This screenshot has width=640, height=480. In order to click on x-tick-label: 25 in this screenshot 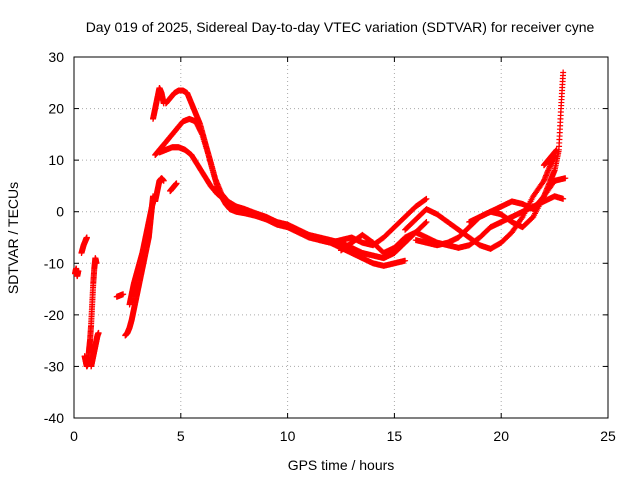, I will do `click(608, 436)`.